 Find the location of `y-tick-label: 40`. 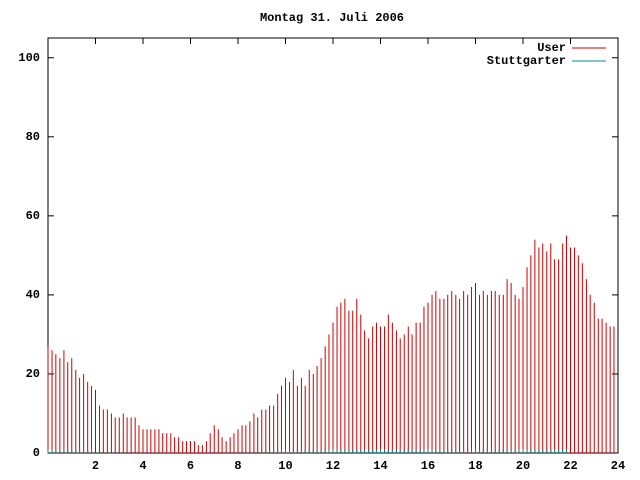

y-tick-label: 40 is located at coordinates (33, 295).